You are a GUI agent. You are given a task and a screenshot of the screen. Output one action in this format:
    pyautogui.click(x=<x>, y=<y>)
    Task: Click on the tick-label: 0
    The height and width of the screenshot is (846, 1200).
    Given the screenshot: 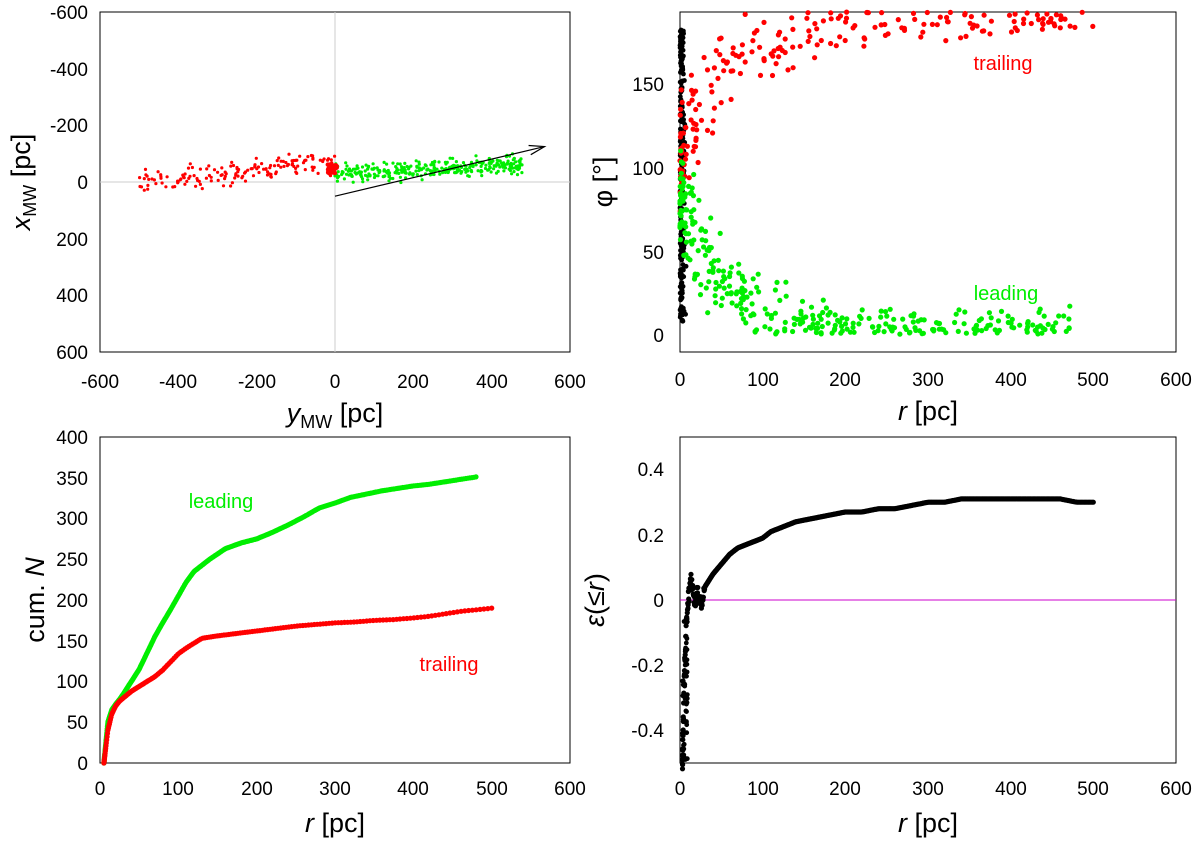 What is the action you would take?
    pyautogui.click(x=335, y=382)
    